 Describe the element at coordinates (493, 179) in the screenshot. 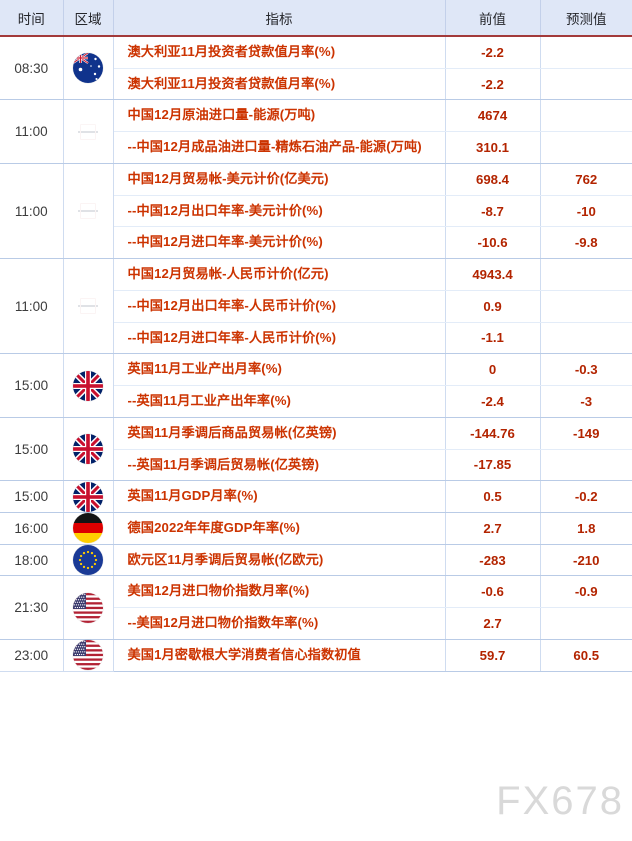

I see `previous-value: 698.4` at that location.